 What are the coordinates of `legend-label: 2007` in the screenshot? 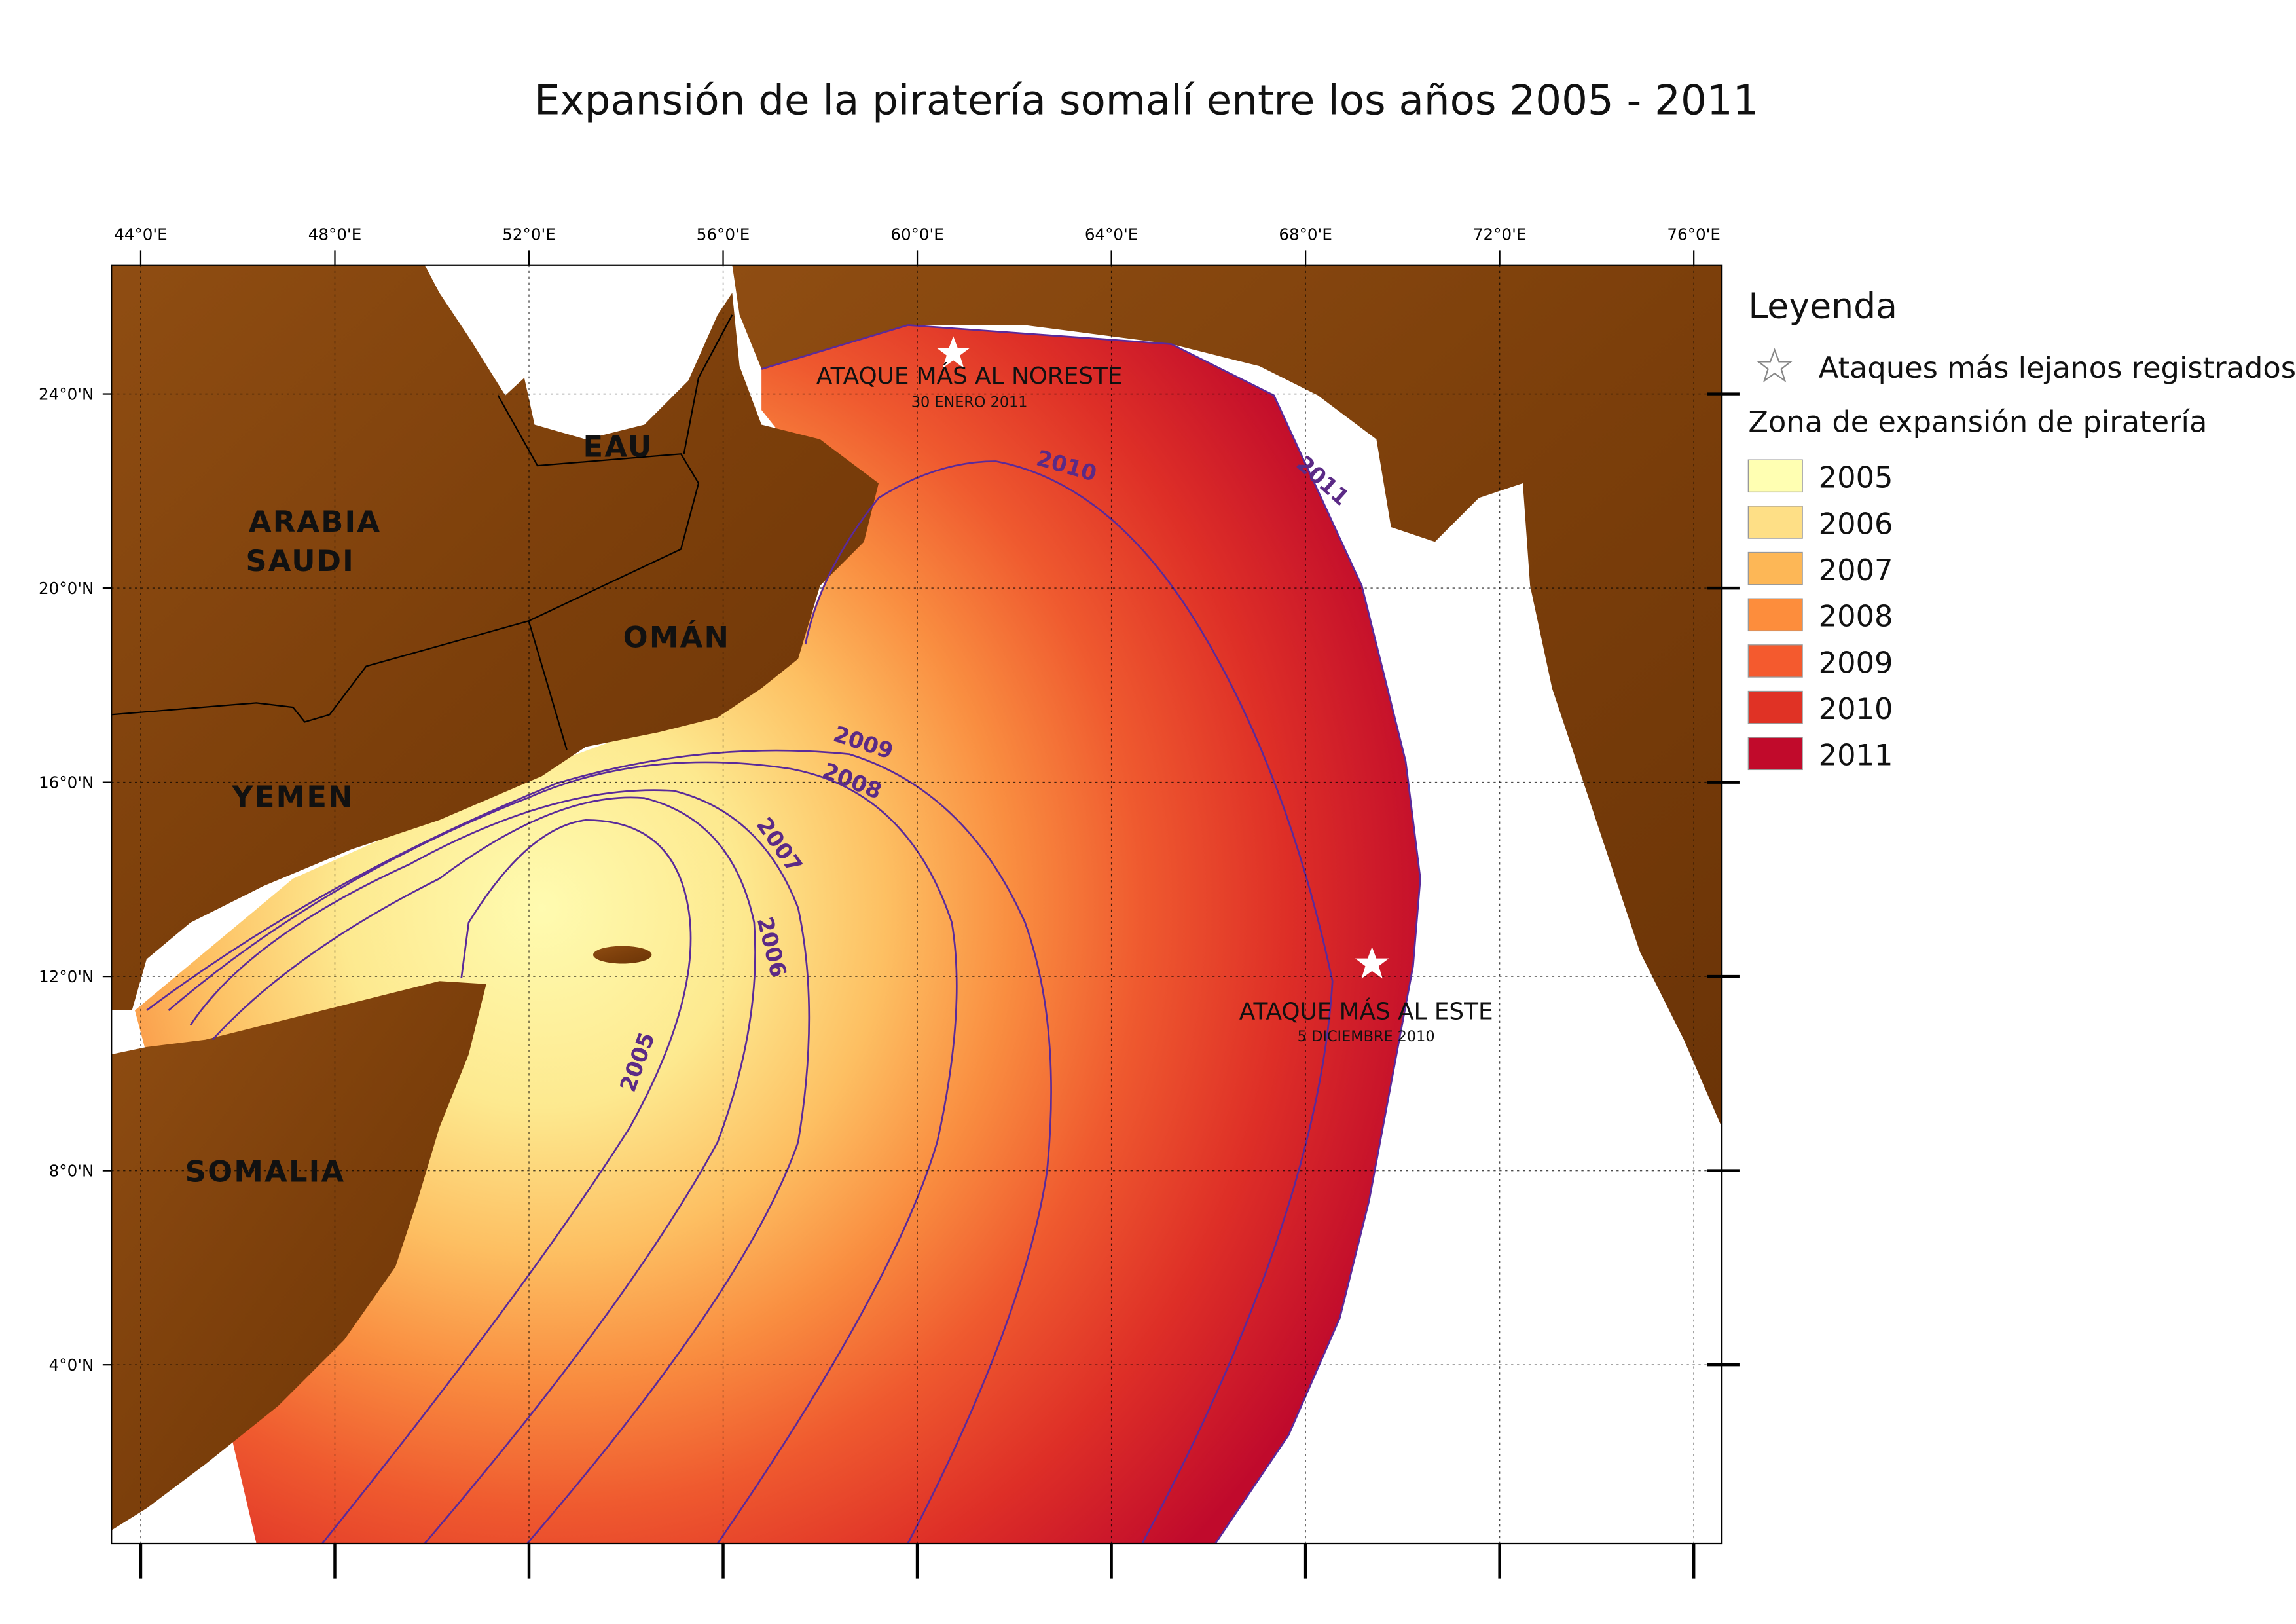 It's located at (1856, 570).